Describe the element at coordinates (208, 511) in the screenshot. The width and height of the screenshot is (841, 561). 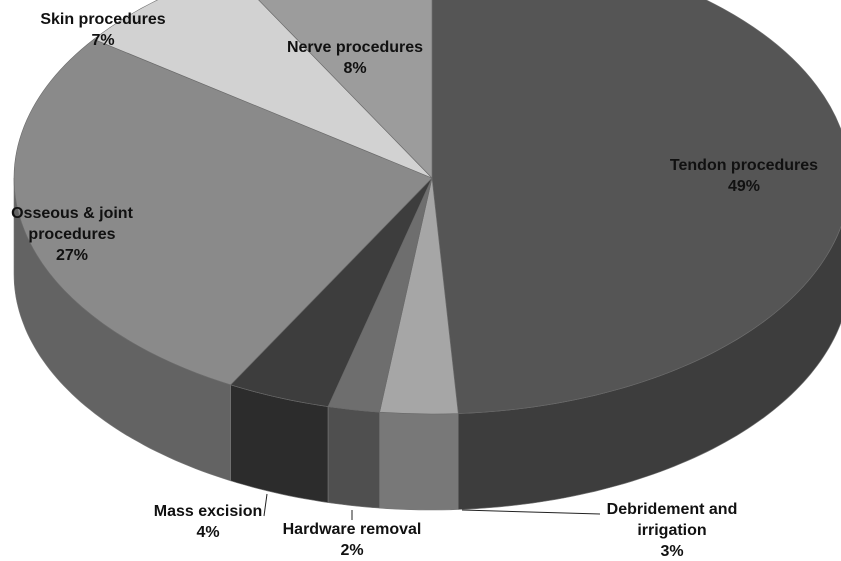
I see `slice-label-mass-excision: Mass excision` at that location.